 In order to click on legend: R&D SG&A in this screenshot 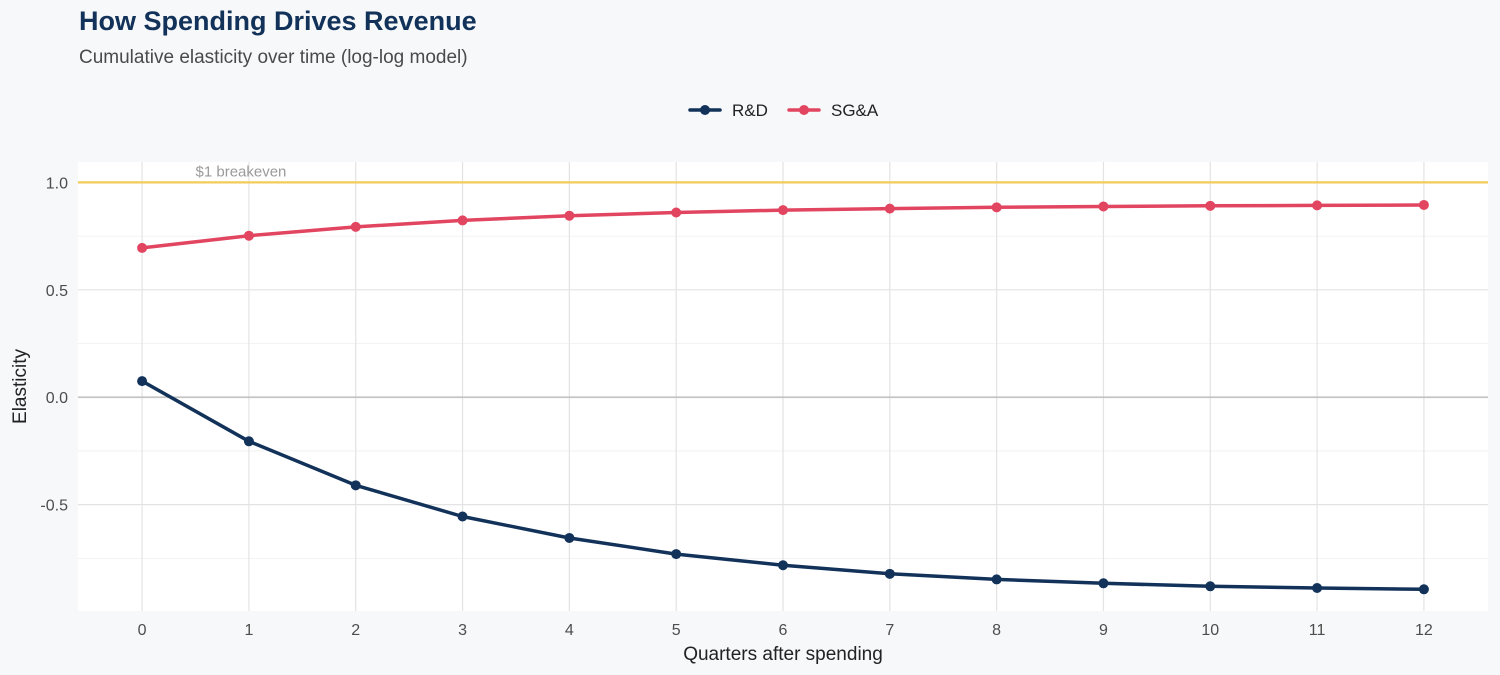, I will do `click(783, 110)`.